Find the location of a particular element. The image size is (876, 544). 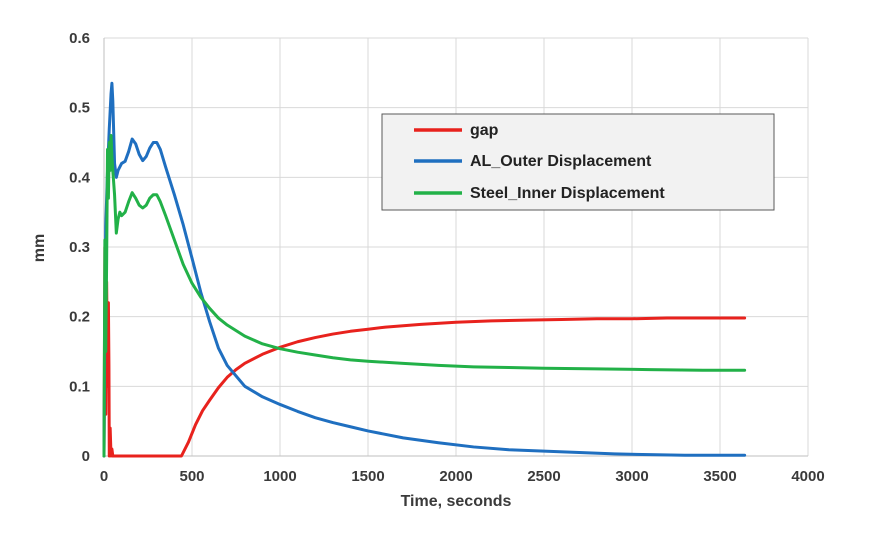

legend-label-steel-inner: Steel_Inner Displacement is located at coordinates (567, 193).